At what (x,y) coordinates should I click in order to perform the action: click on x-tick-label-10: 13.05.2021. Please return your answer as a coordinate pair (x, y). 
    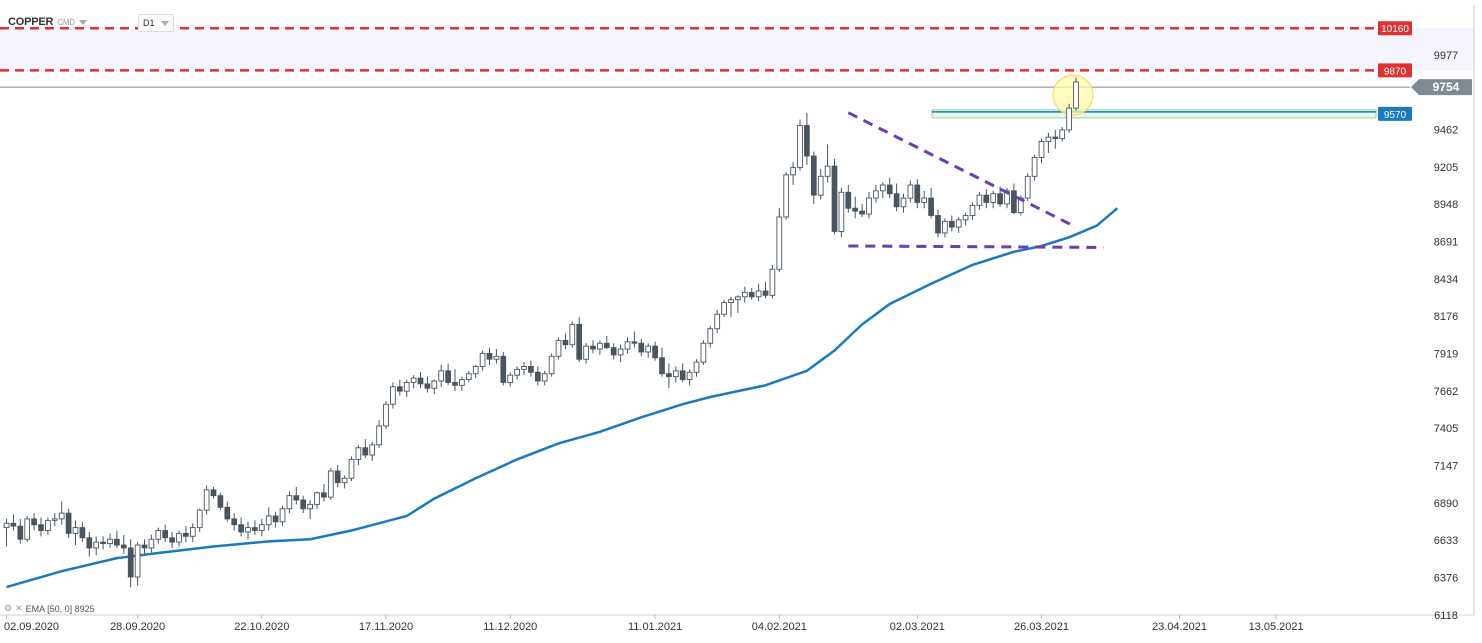
    Looking at the image, I should click on (1276, 627).